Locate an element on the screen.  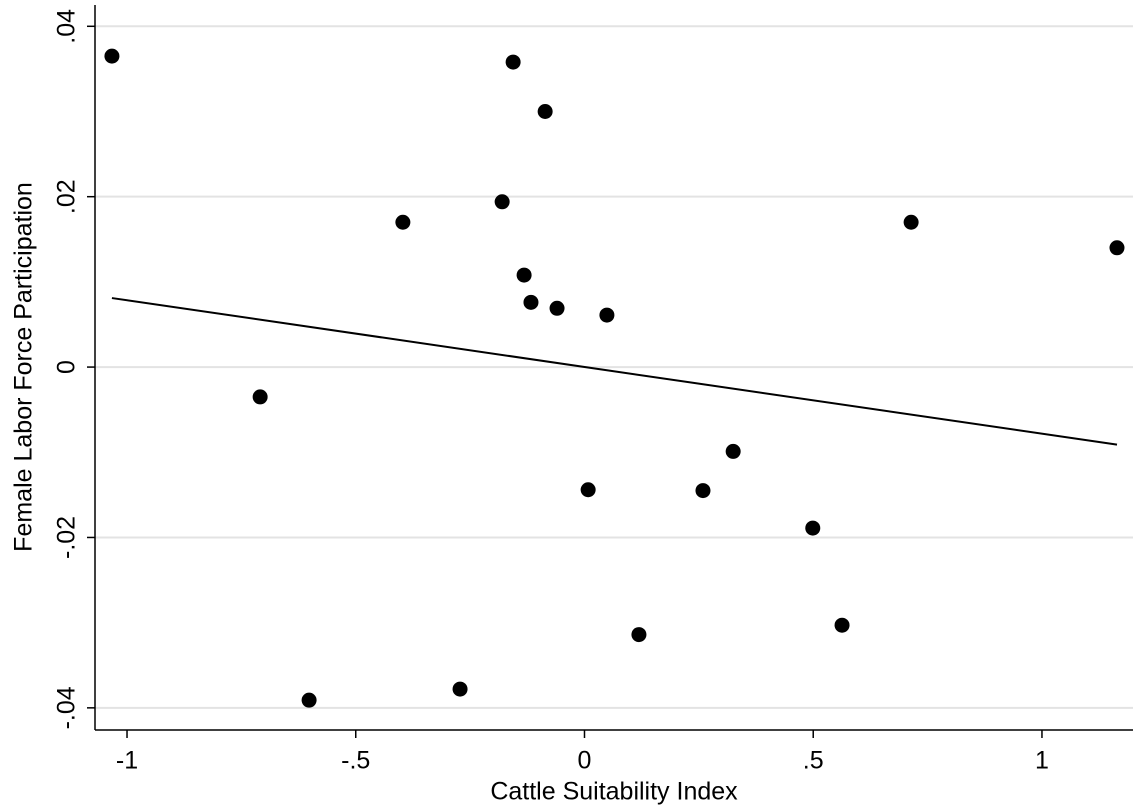
x-tick-label: -.5 is located at coordinates (355, 761).